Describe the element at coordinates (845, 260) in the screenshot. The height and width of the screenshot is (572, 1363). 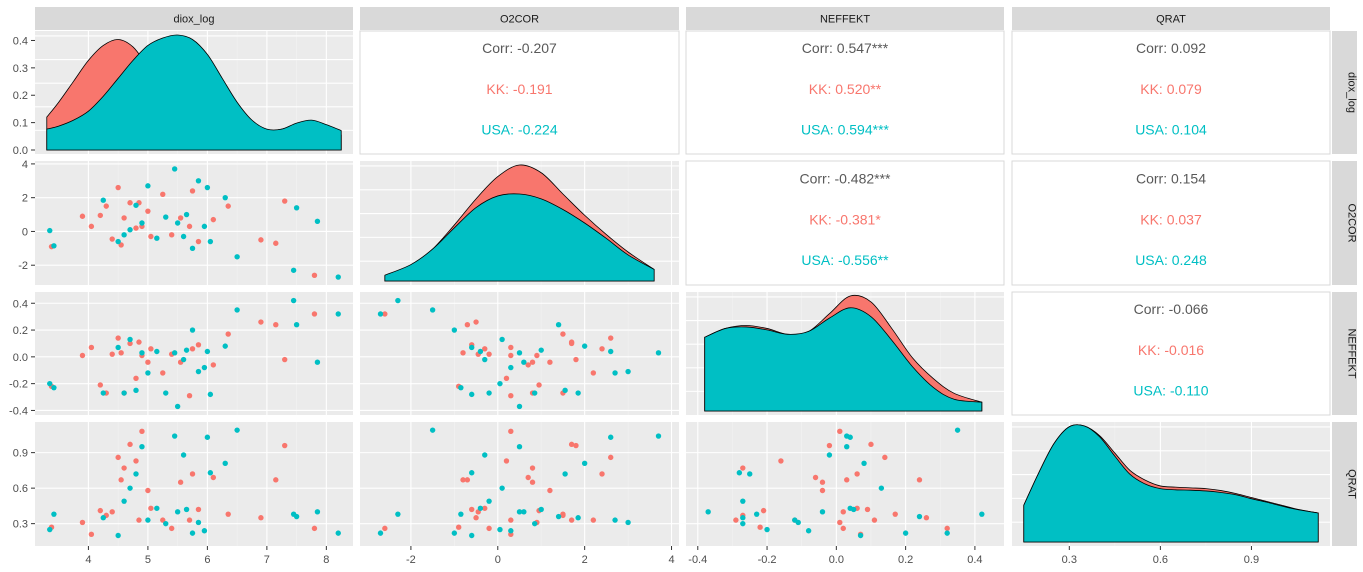
I see `corr-label-usa: USA: -0.556**` at that location.